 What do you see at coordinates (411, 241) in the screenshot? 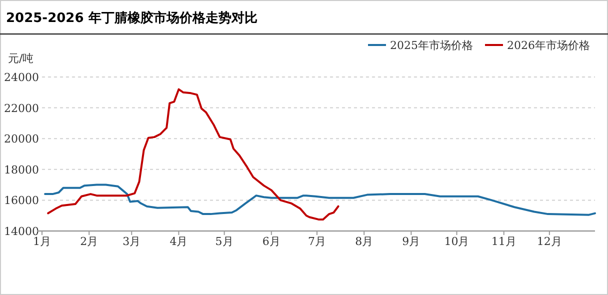
I see `x-tick-label: 9月` at bounding box center [411, 241].